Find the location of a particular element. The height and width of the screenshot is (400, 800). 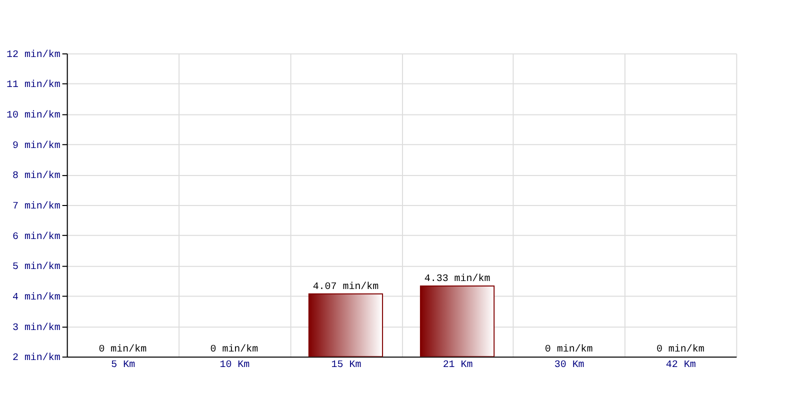

y-tick-label: 11 min/km is located at coordinates (33, 84).